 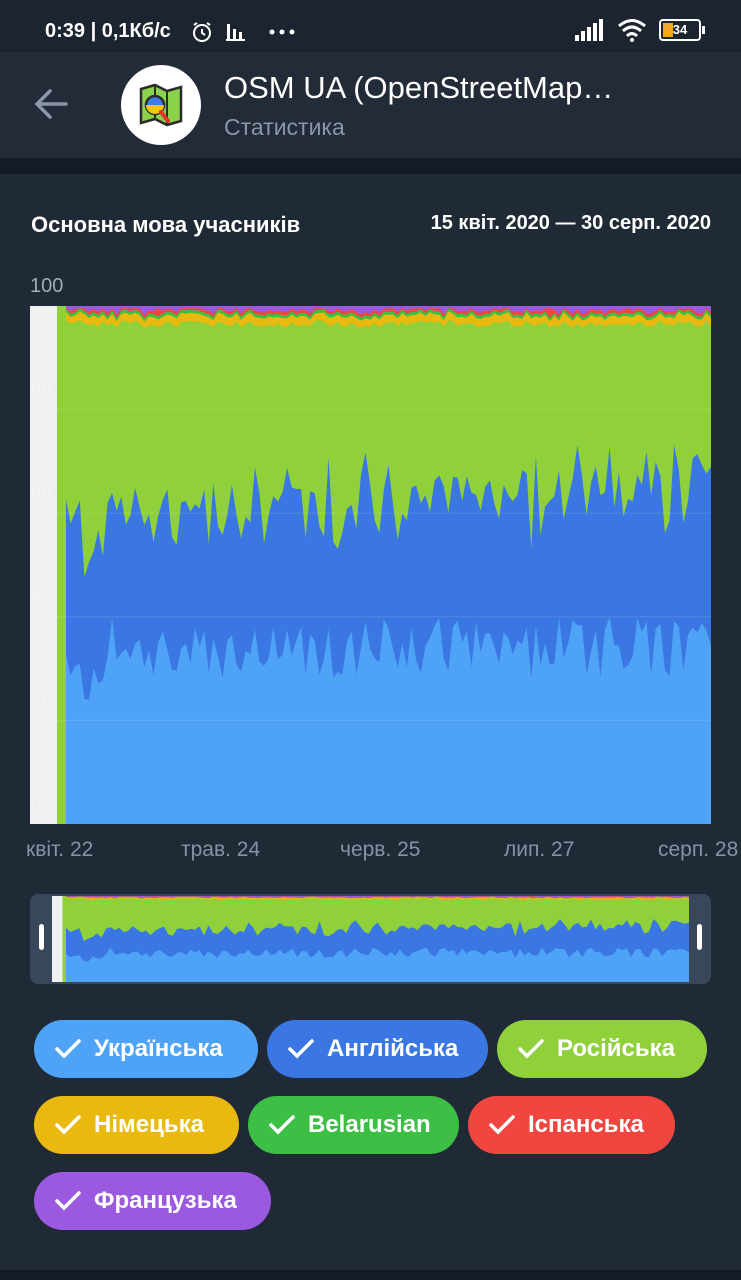 What do you see at coordinates (370, 1275) in the screenshot?
I see `nav-bar` at bounding box center [370, 1275].